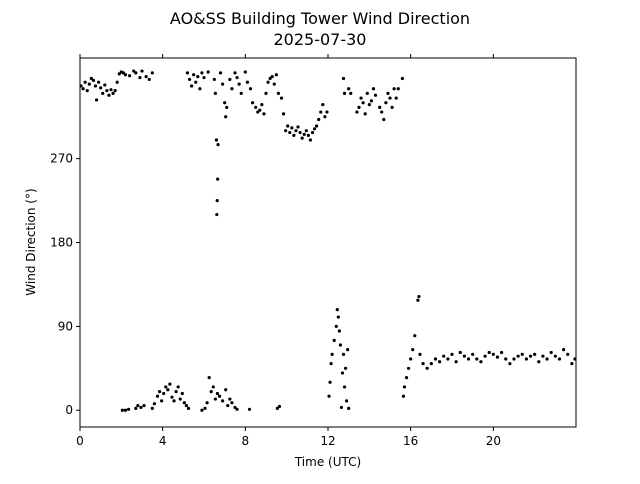 Image resolution: width=640 pixels, height=484 pixels. Describe the element at coordinates (327, 441) in the screenshot. I see `x-tick-label: 12` at that location.